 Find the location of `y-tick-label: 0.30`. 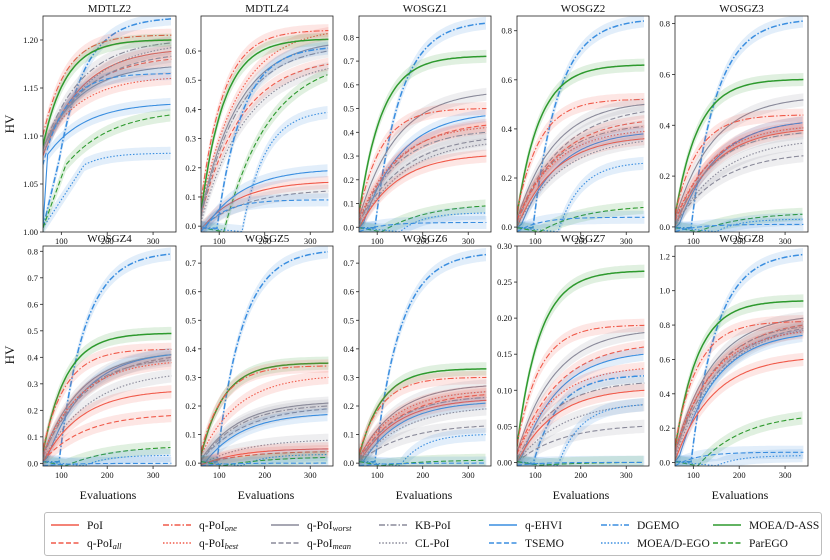

y-tick-label: 0.30 is located at coordinates (504, 246).